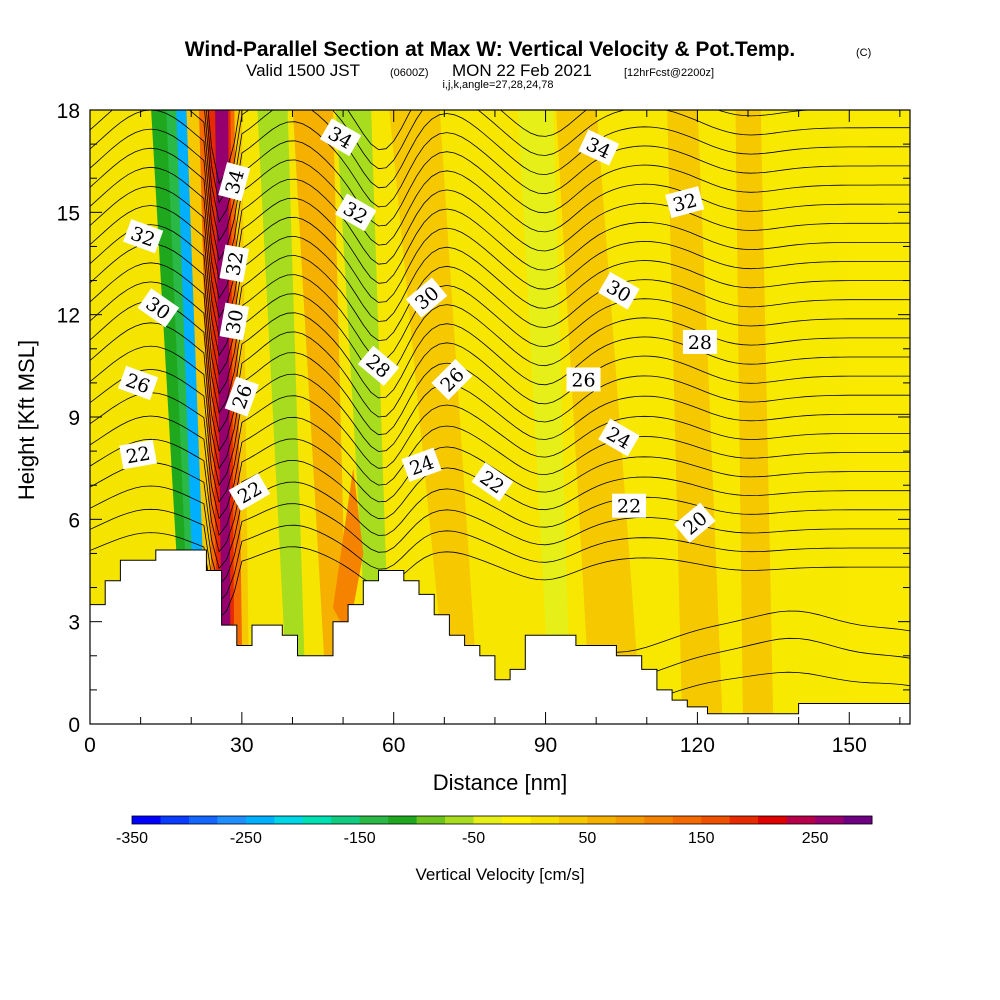  What do you see at coordinates (360, 838) in the screenshot?
I see `colorbar-tick-label: -150` at bounding box center [360, 838].